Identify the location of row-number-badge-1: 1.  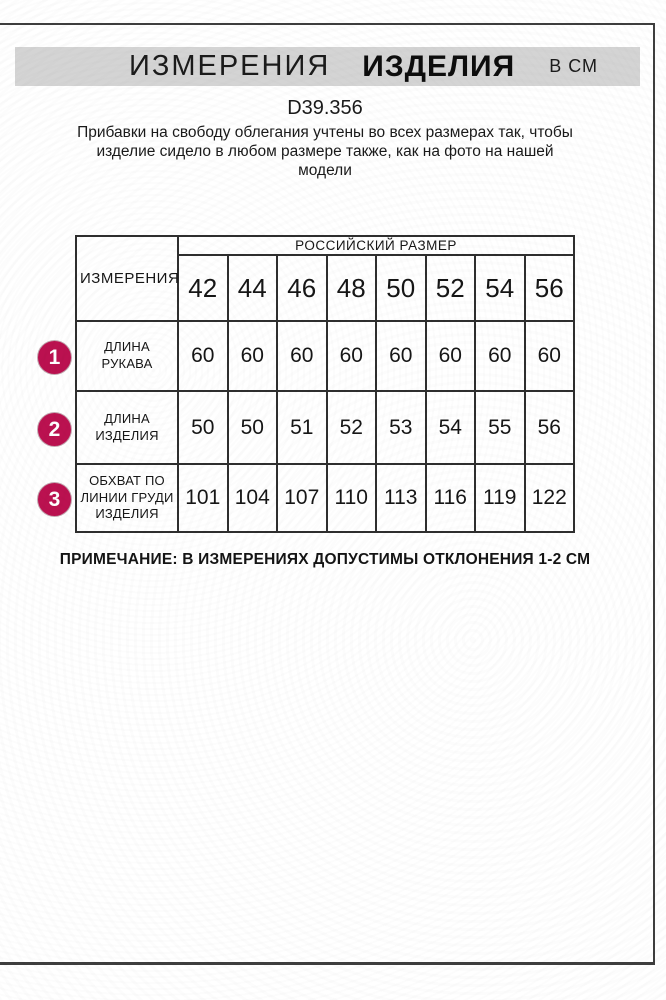
(54, 357).